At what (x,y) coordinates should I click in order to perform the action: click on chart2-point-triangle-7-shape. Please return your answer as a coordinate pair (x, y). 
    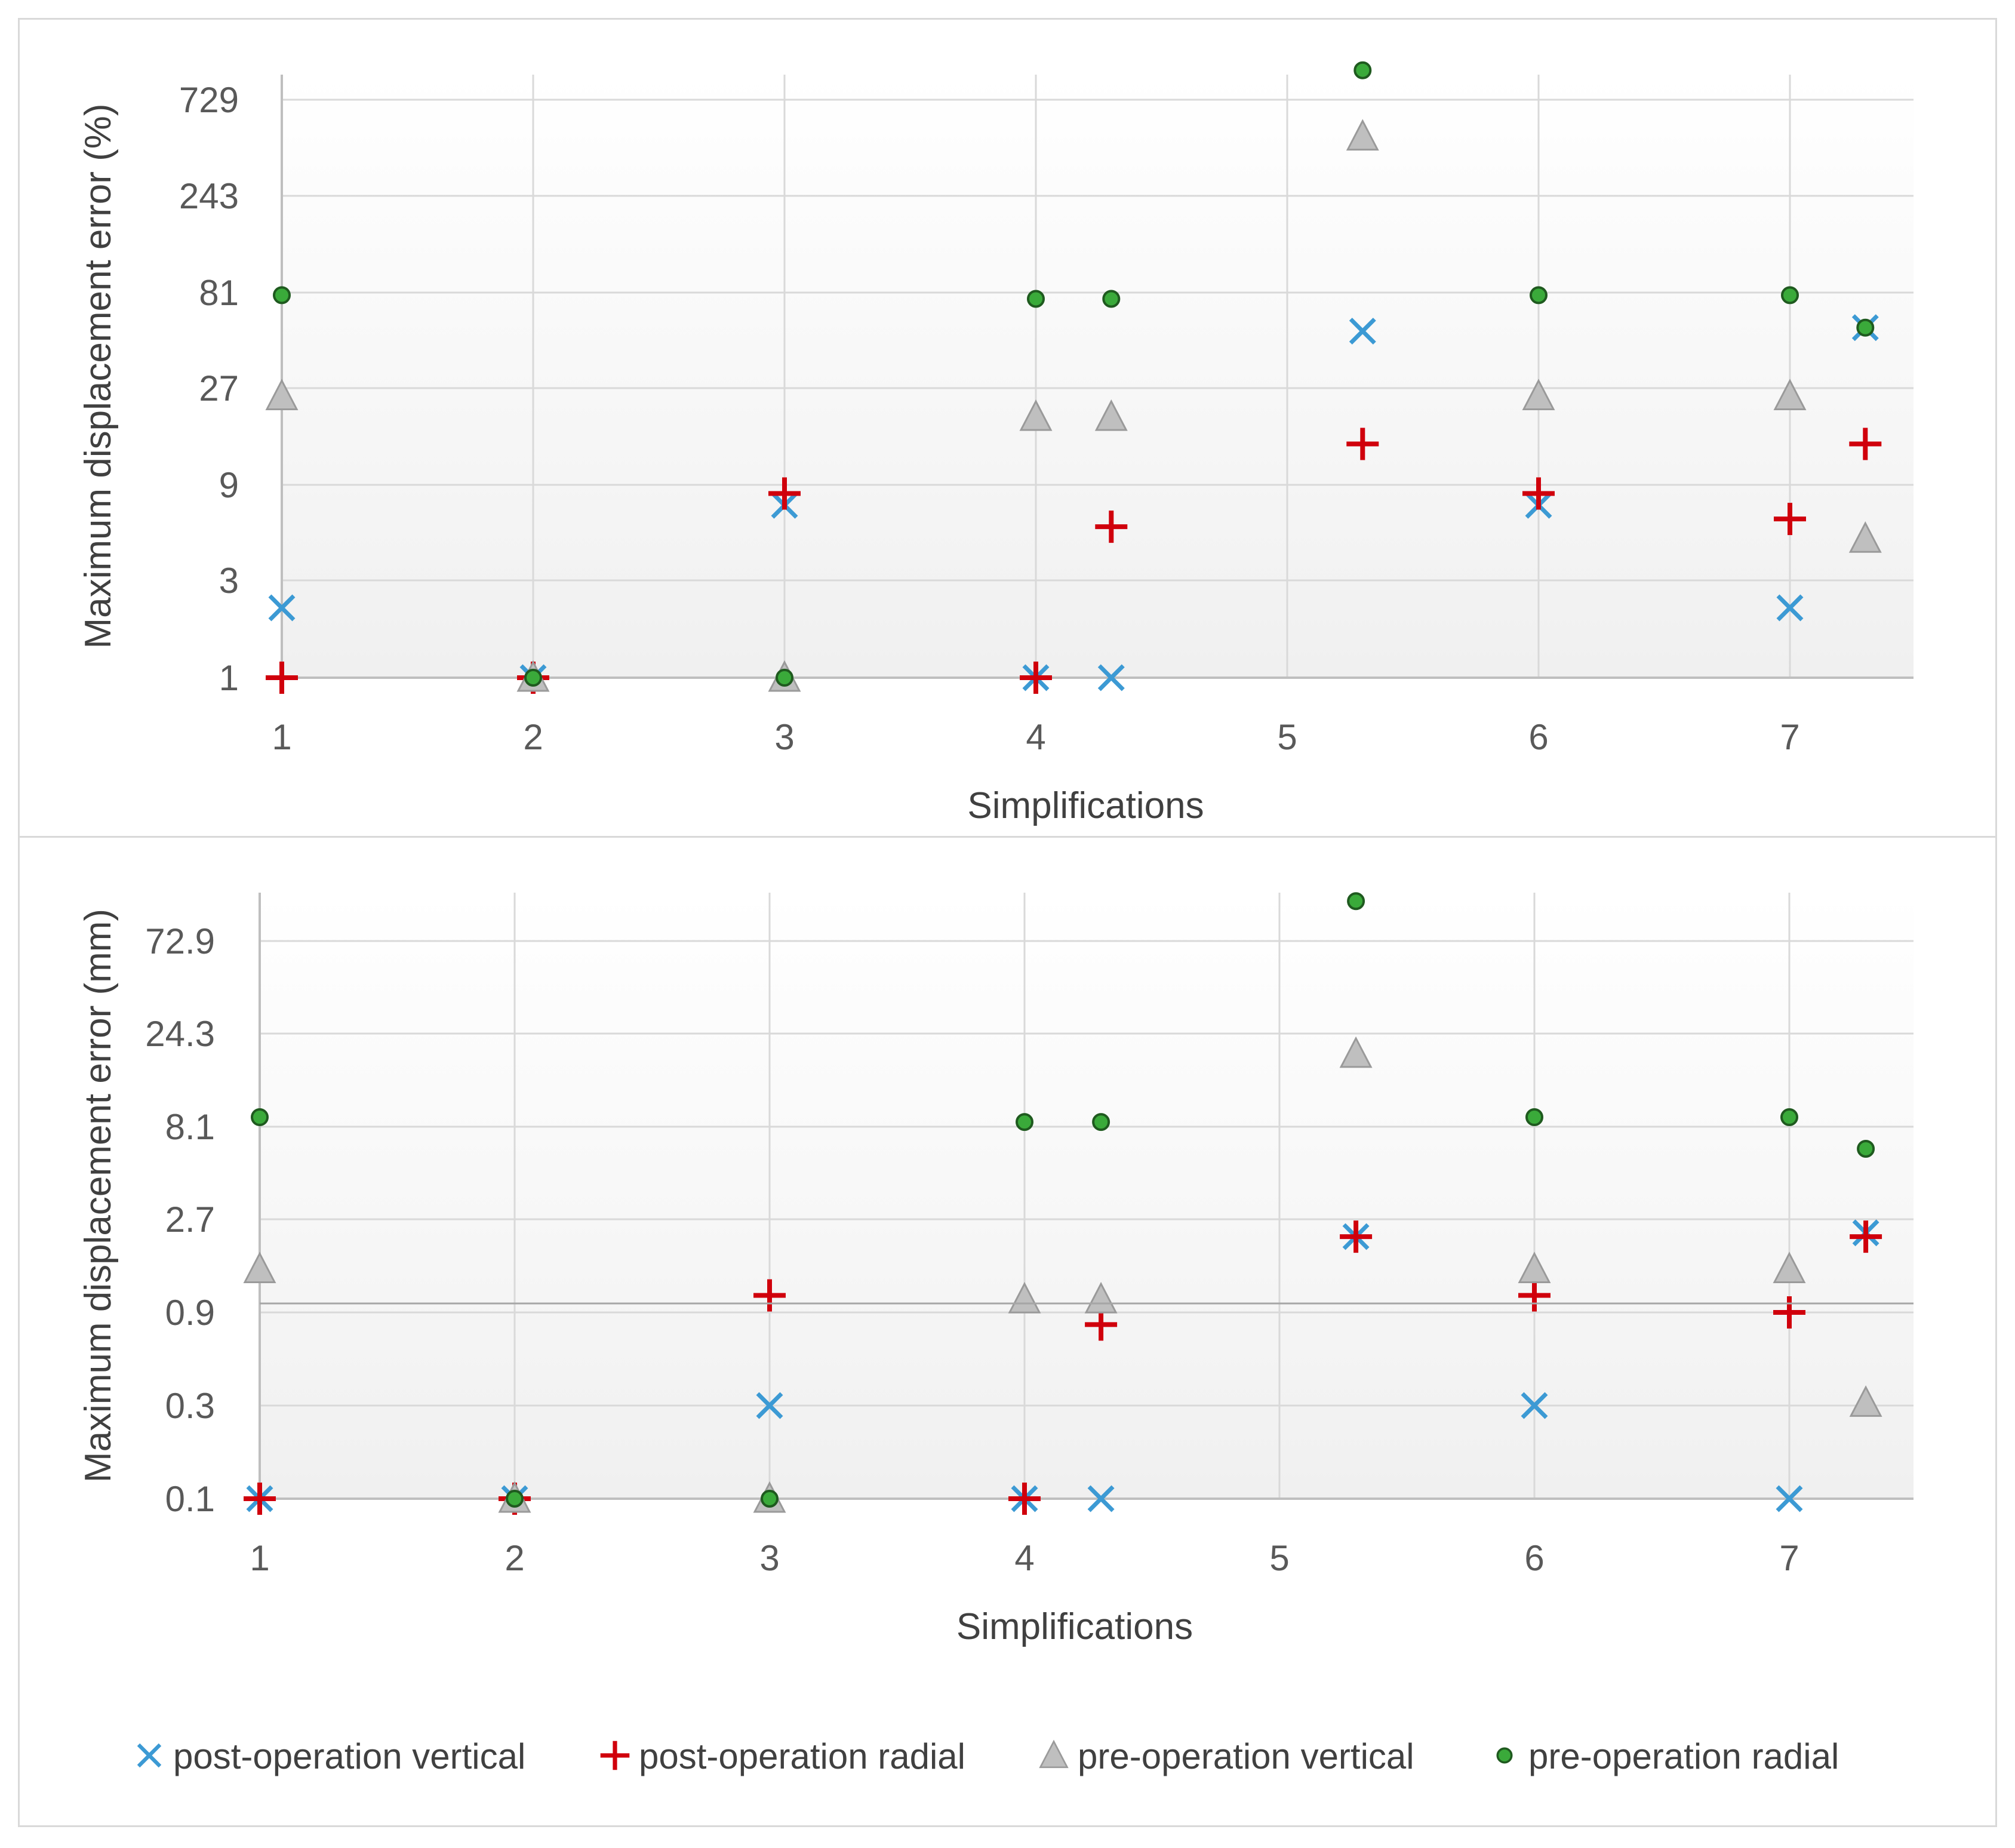
    Looking at the image, I should click on (1534, 1267).